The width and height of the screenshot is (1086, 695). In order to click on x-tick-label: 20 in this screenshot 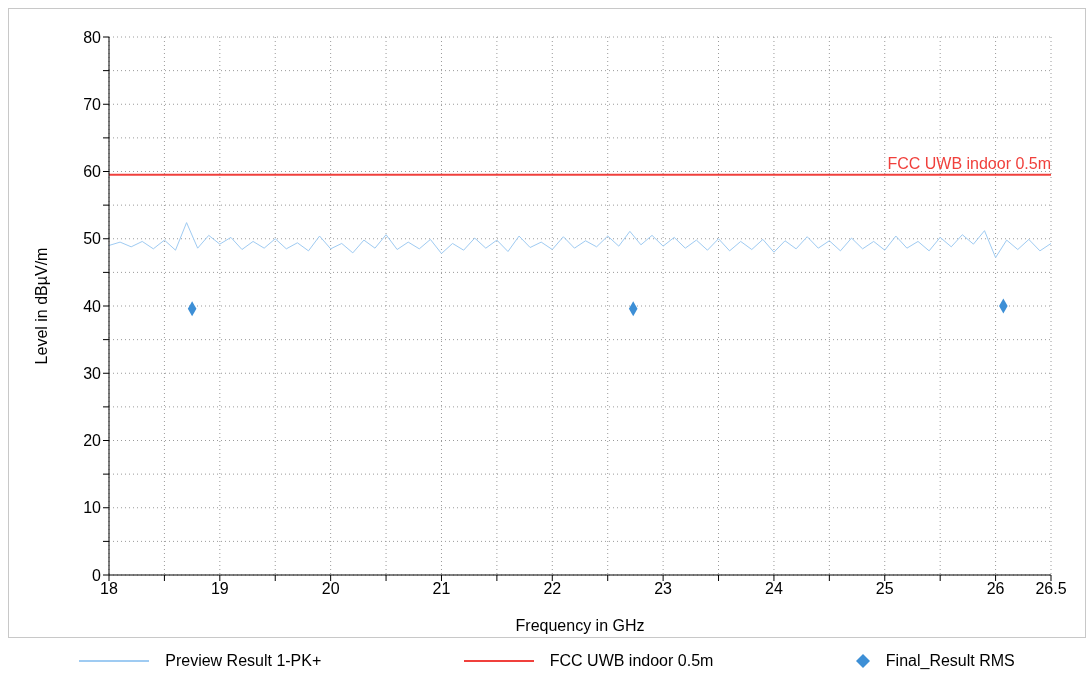, I will do `click(330, 589)`.